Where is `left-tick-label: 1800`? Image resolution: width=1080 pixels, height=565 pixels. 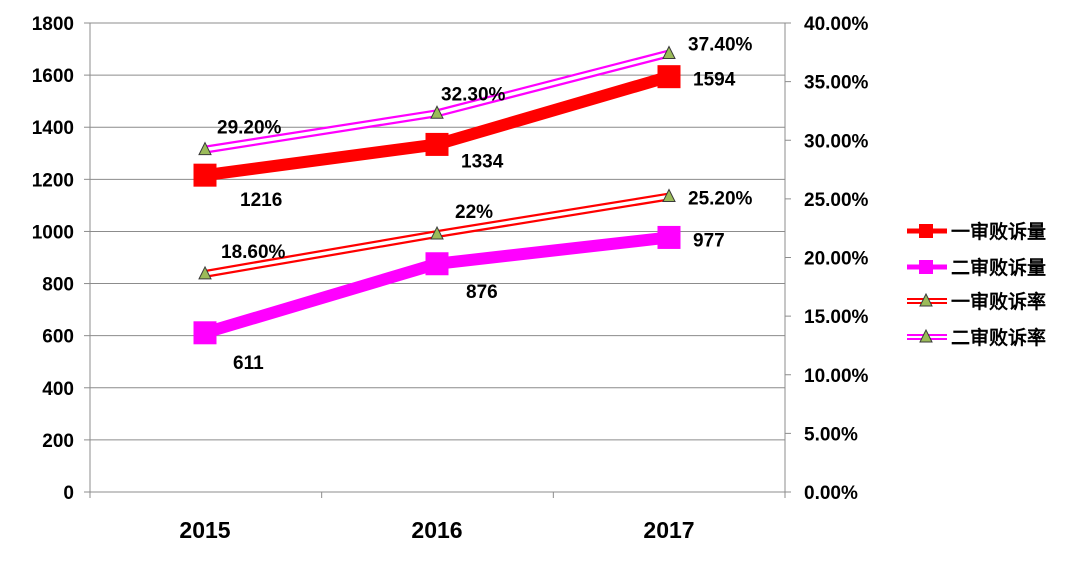 left-tick-label: 1800 is located at coordinates (53, 24).